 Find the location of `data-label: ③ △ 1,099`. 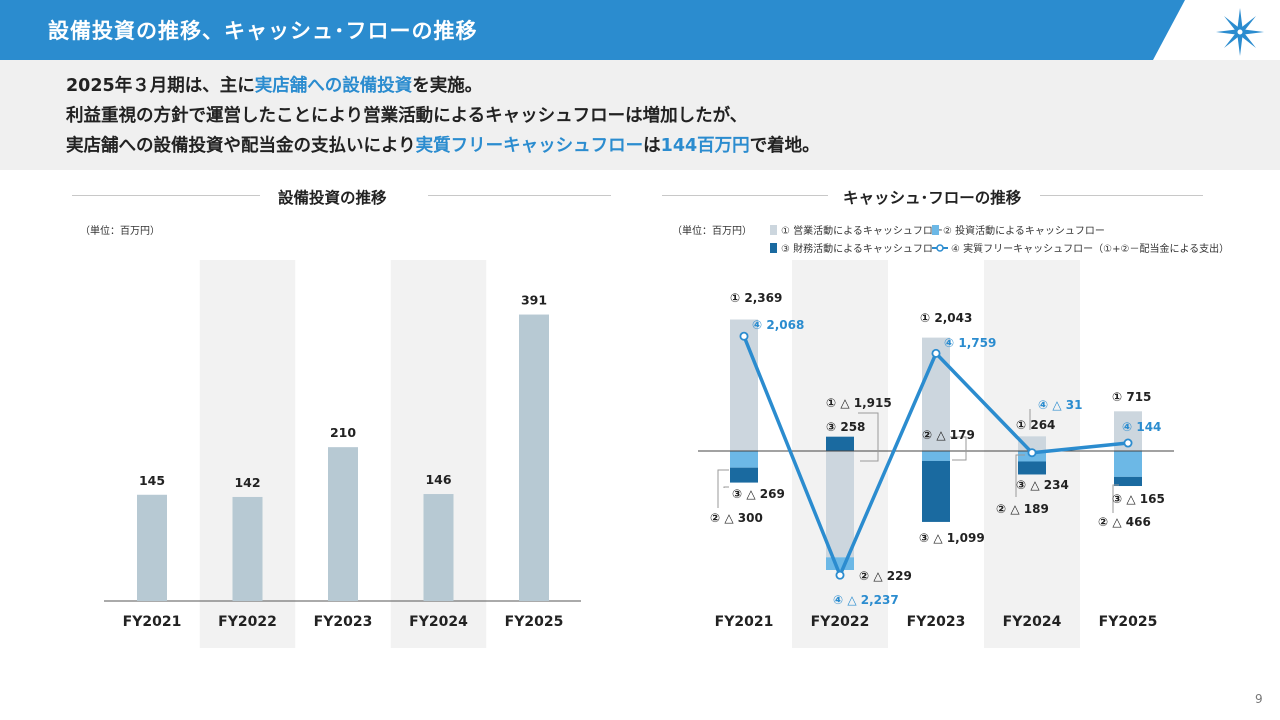

data-label: ③ △ 1,099 is located at coordinates (952, 538).